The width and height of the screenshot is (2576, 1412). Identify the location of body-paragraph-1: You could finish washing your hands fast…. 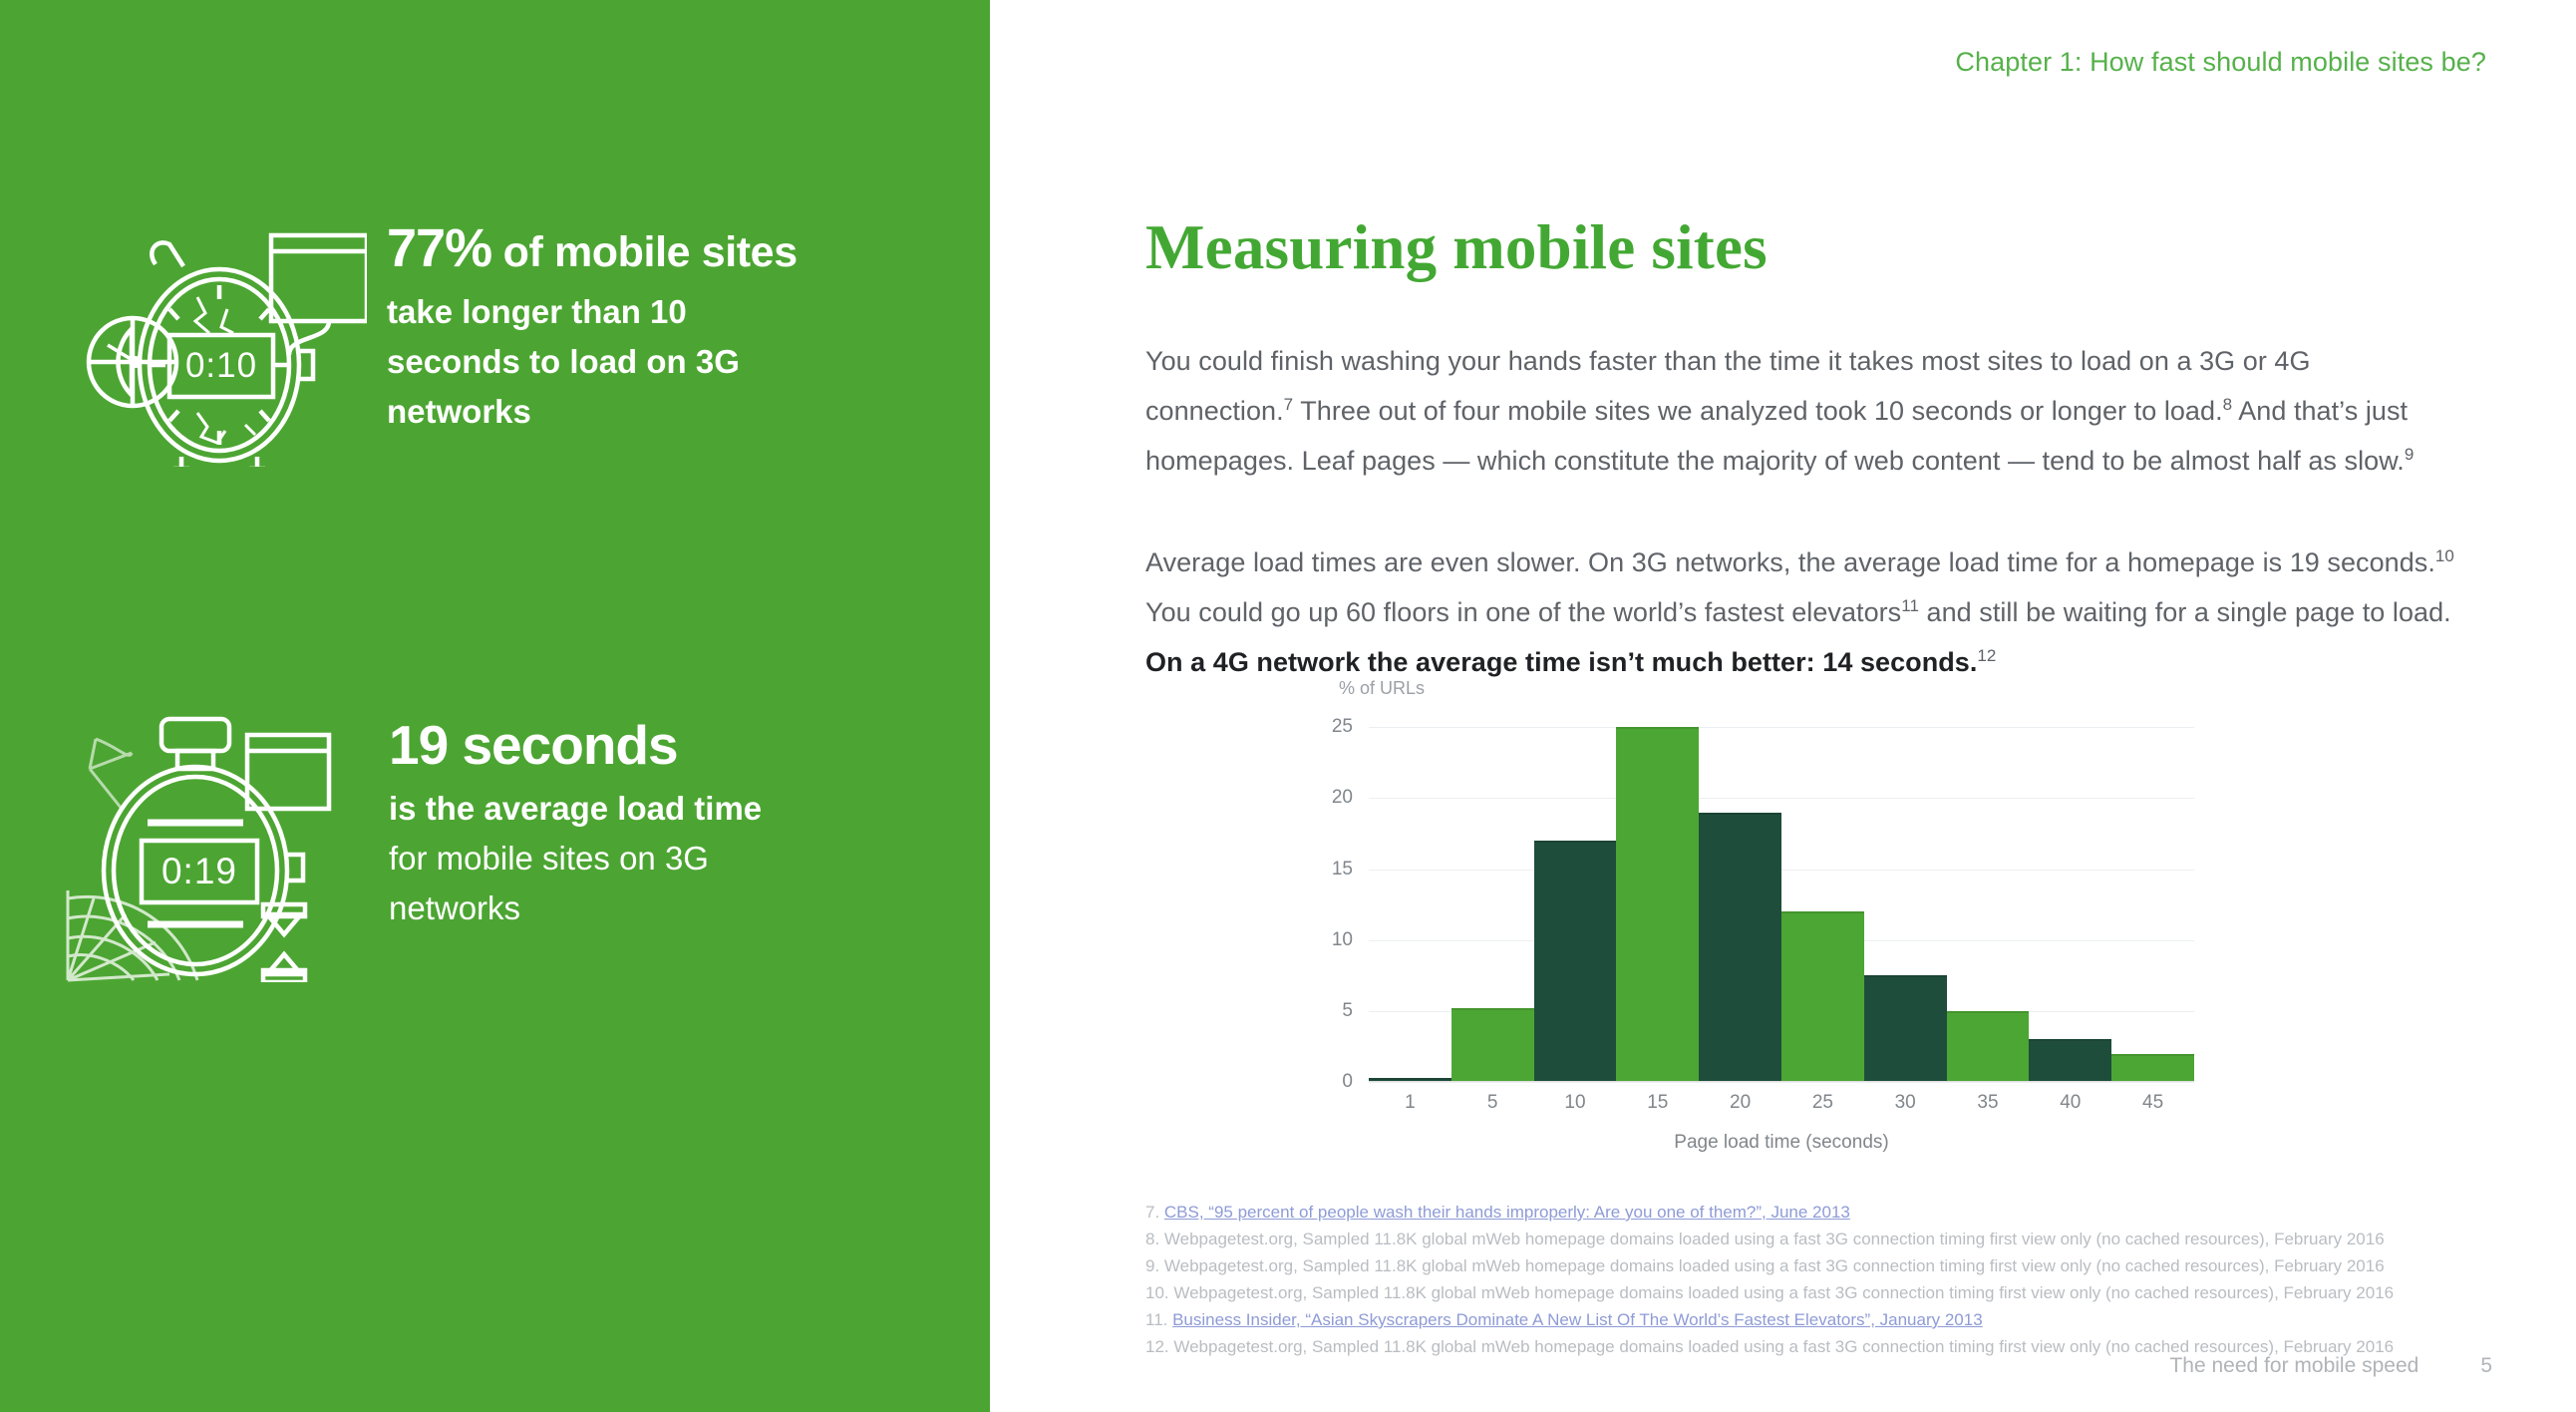
(1802, 411).